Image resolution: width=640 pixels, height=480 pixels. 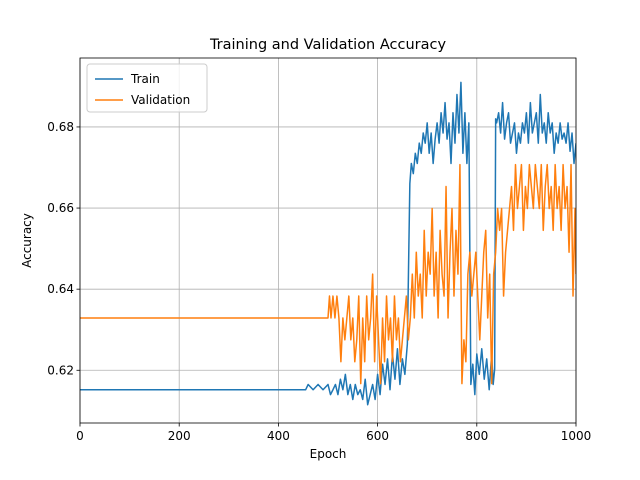 What do you see at coordinates (27, 240) in the screenshot?
I see `y-axis-label: Accuracy` at bounding box center [27, 240].